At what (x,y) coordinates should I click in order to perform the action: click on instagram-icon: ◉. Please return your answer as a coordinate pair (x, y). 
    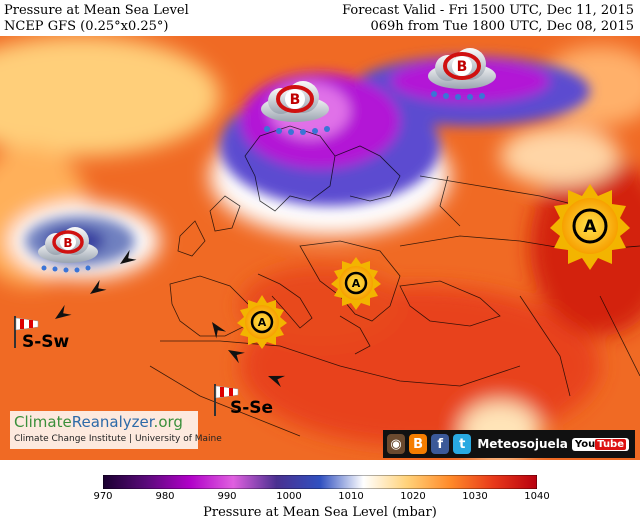
    Looking at the image, I should click on (396, 444).